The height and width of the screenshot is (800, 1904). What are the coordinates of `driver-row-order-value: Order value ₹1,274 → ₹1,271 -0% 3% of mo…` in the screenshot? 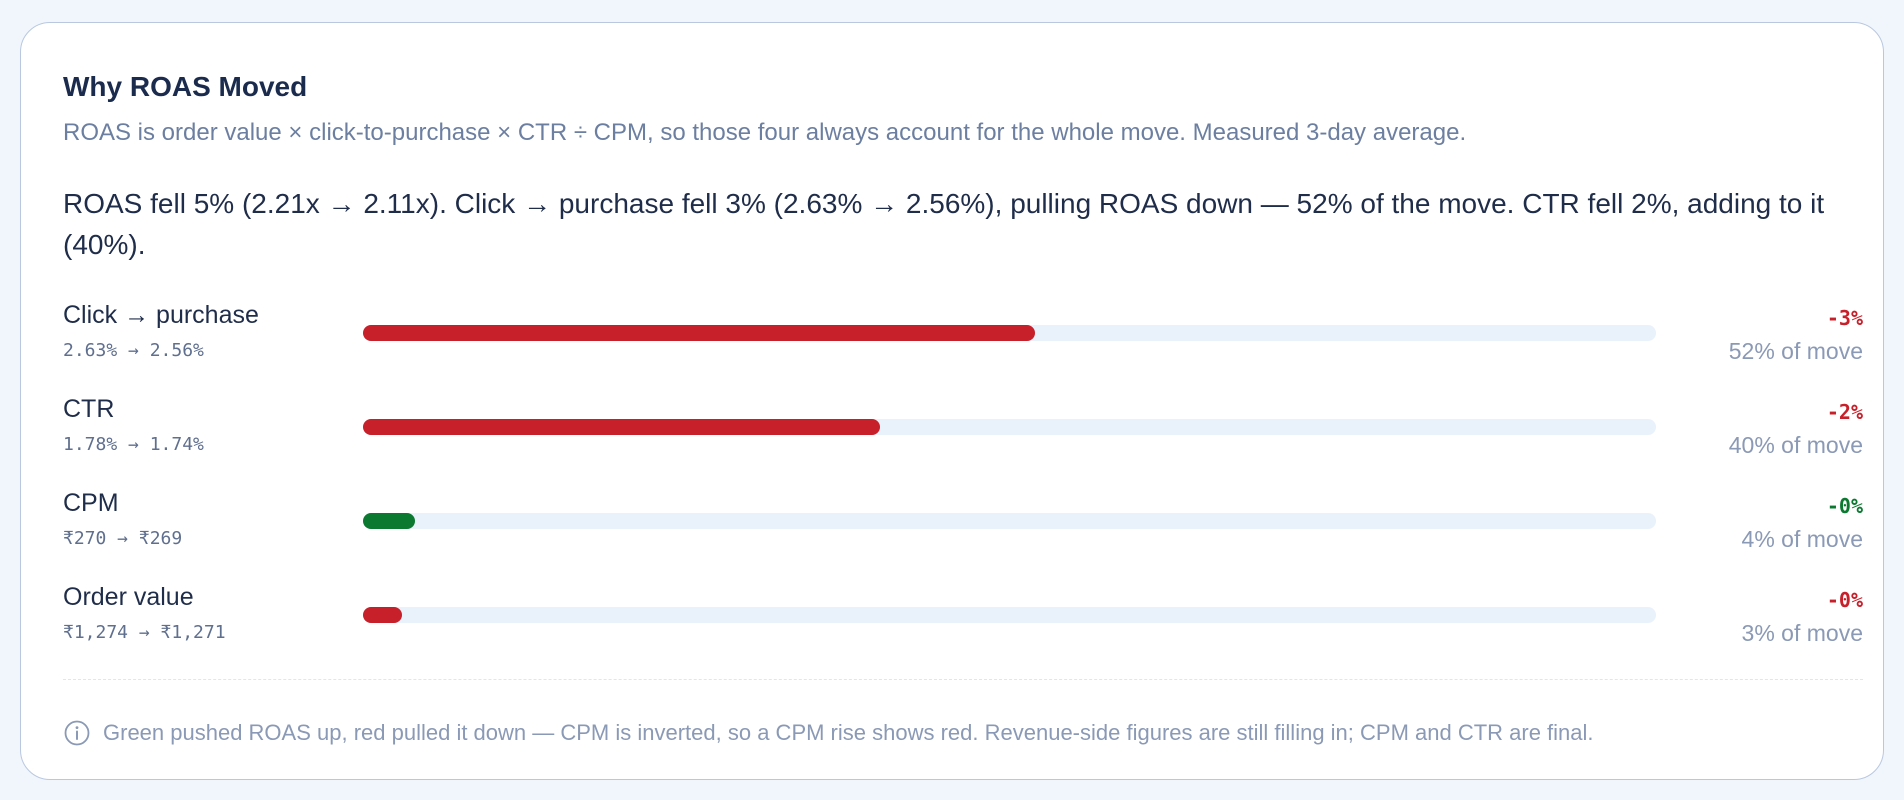 It's located at (963, 630).